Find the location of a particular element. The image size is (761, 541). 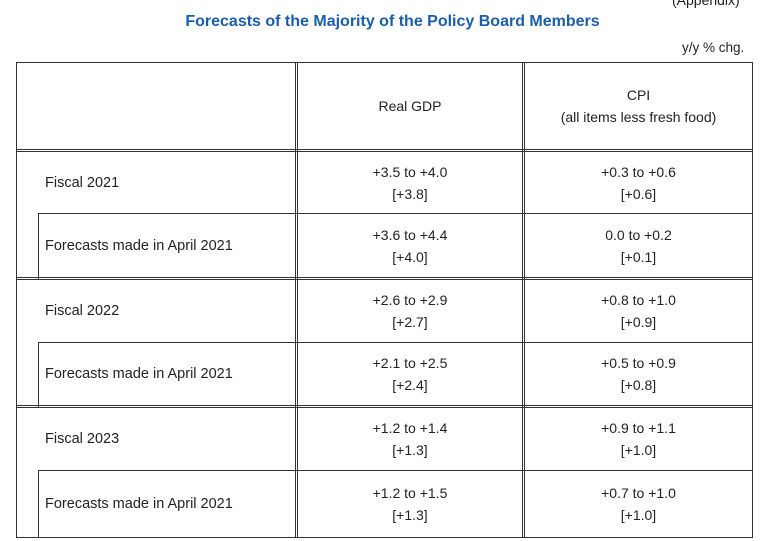

gdp-range: +1.2 to +1.4 is located at coordinates (410, 428).